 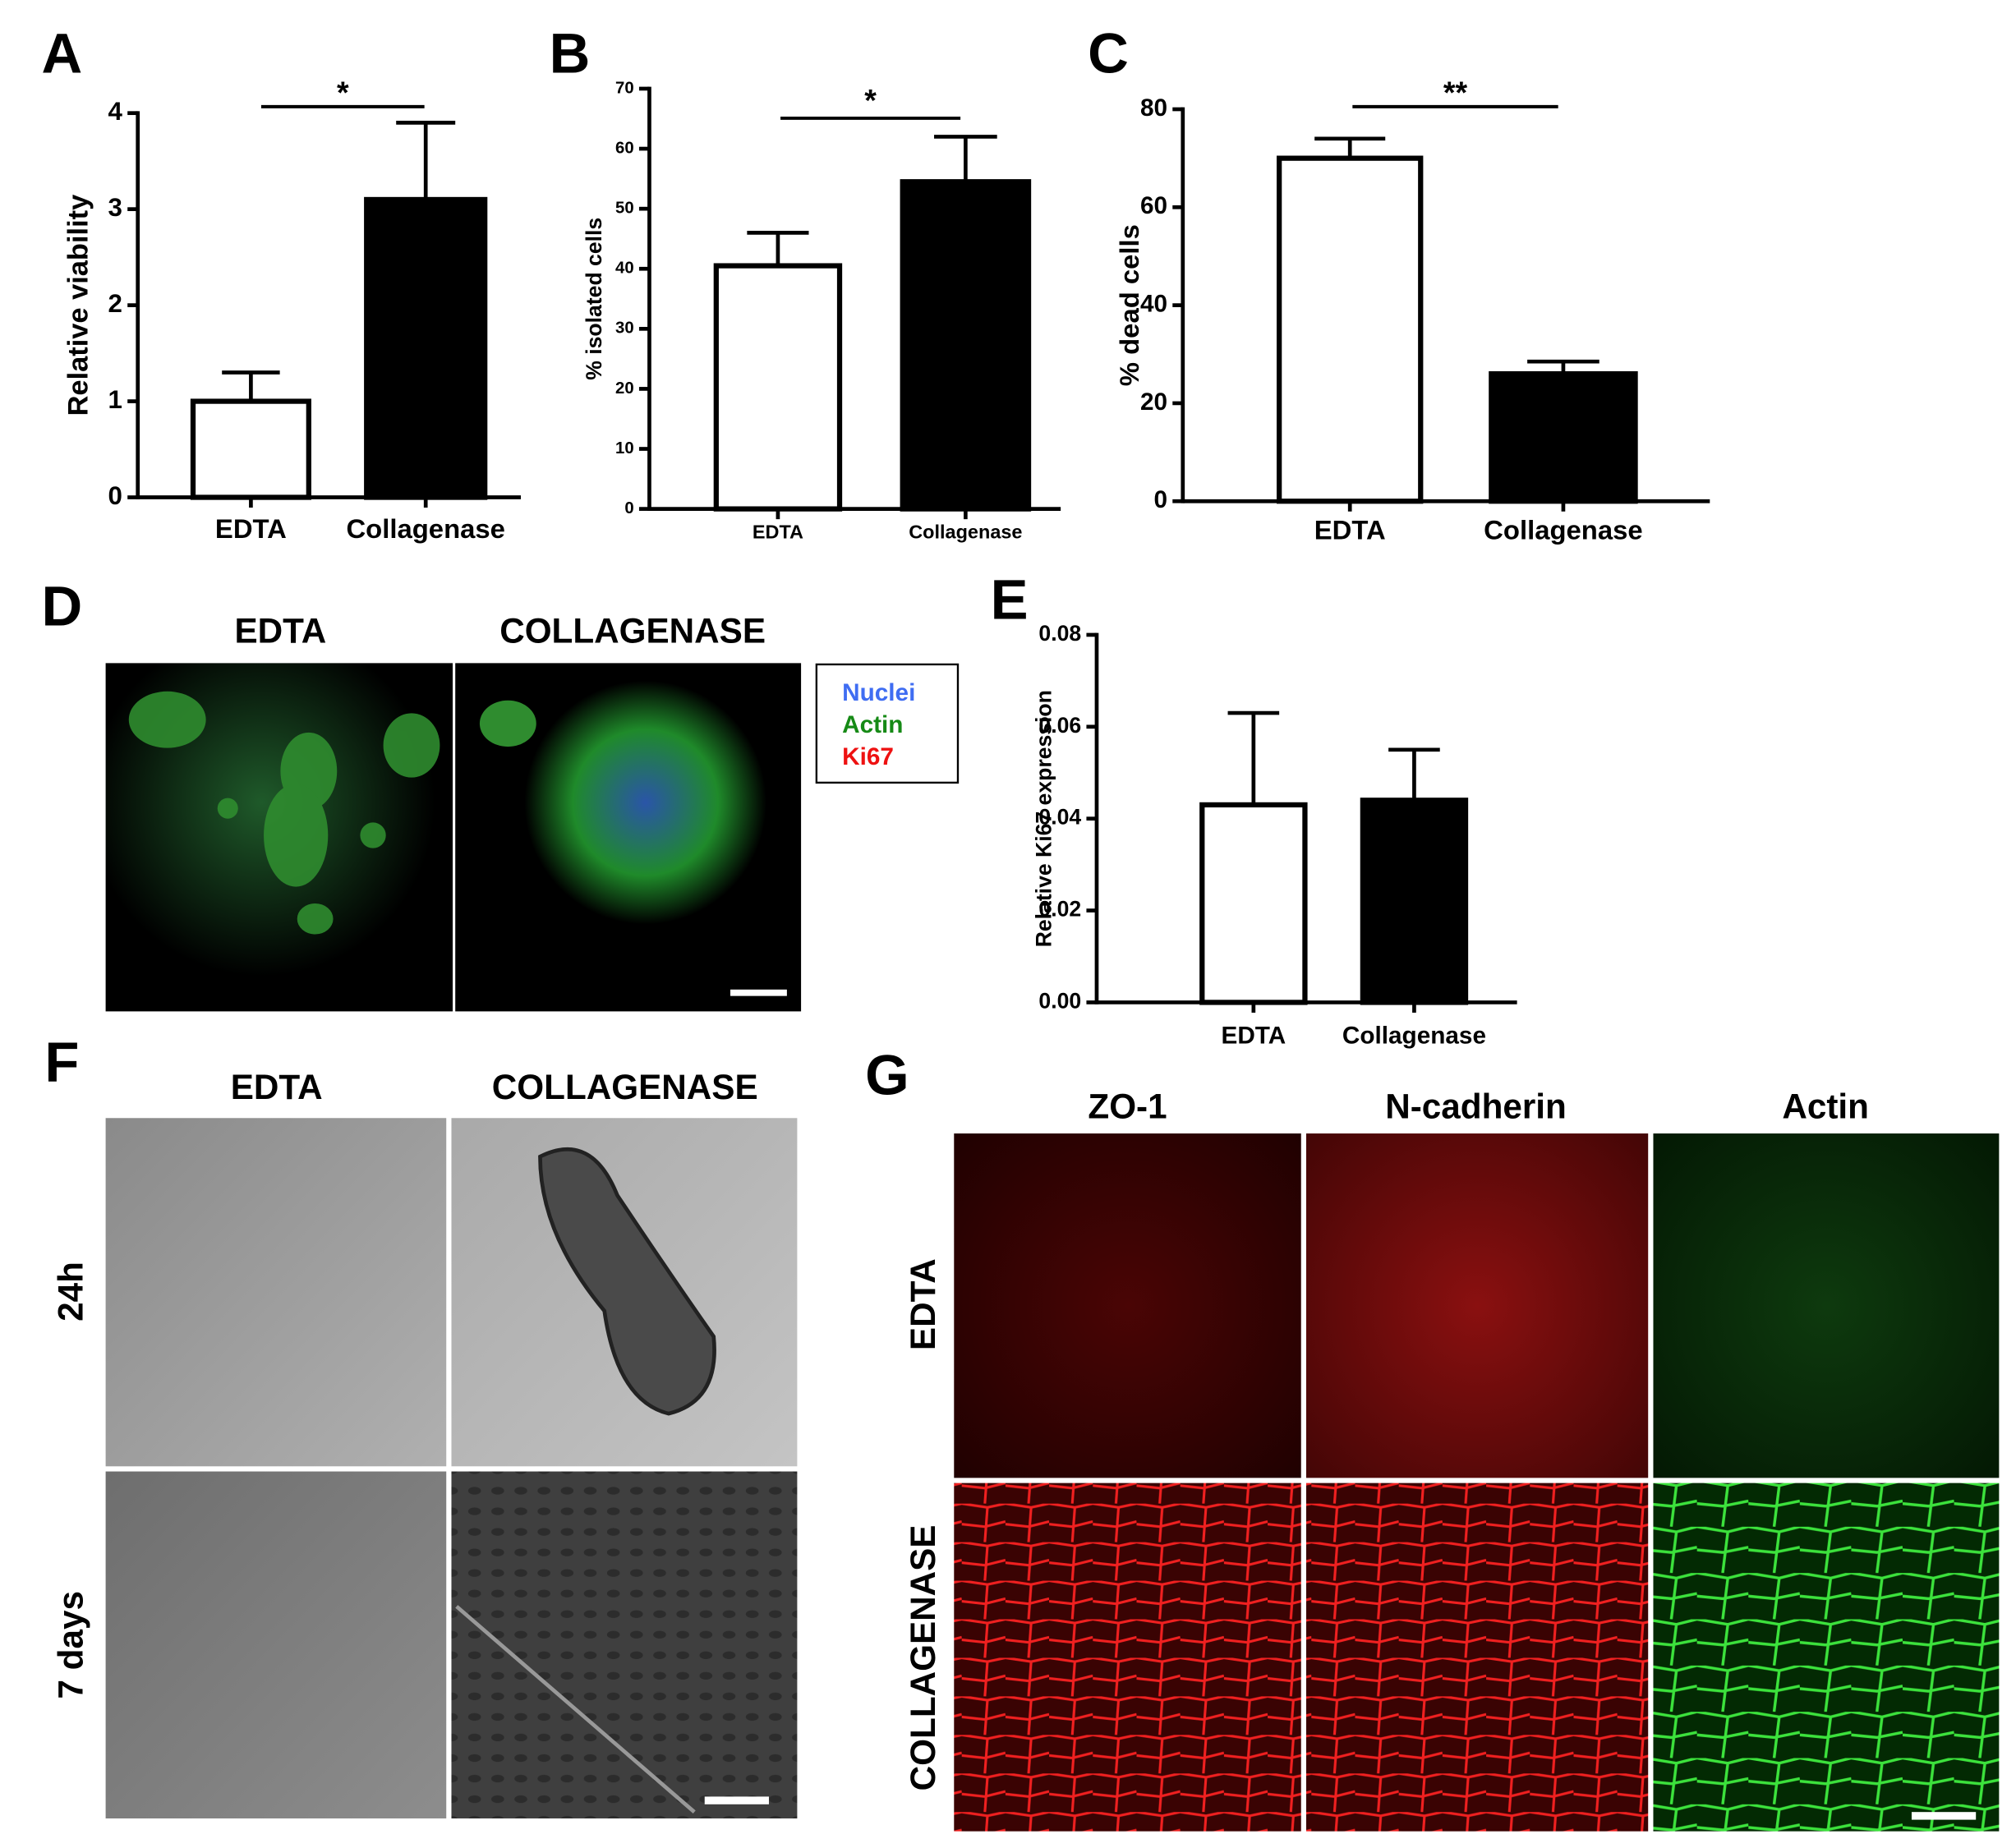 What do you see at coordinates (878, 692) in the screenshot?
I see `legend-entry: Nuclei` at bounding box center [878, 692].